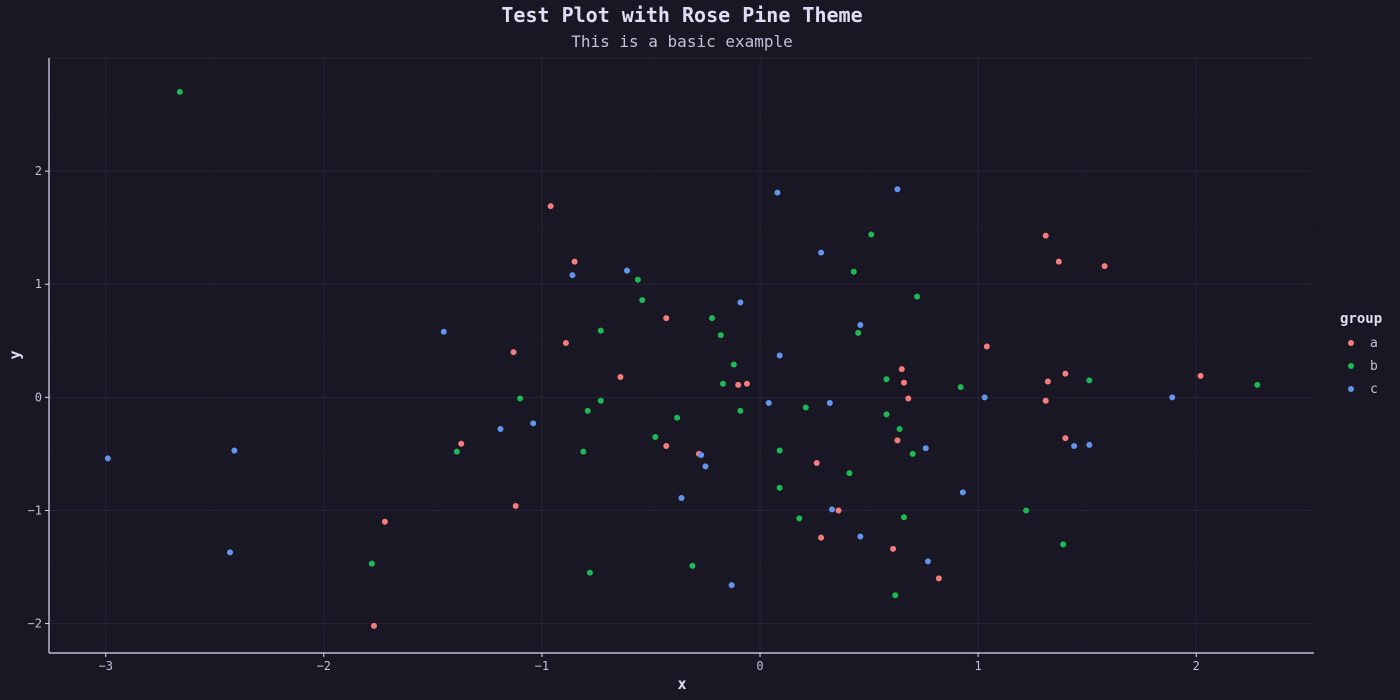 The width and height of the screenshot is (1400, 700). I want to click on x-tick-label: 0, so click(759, 666).